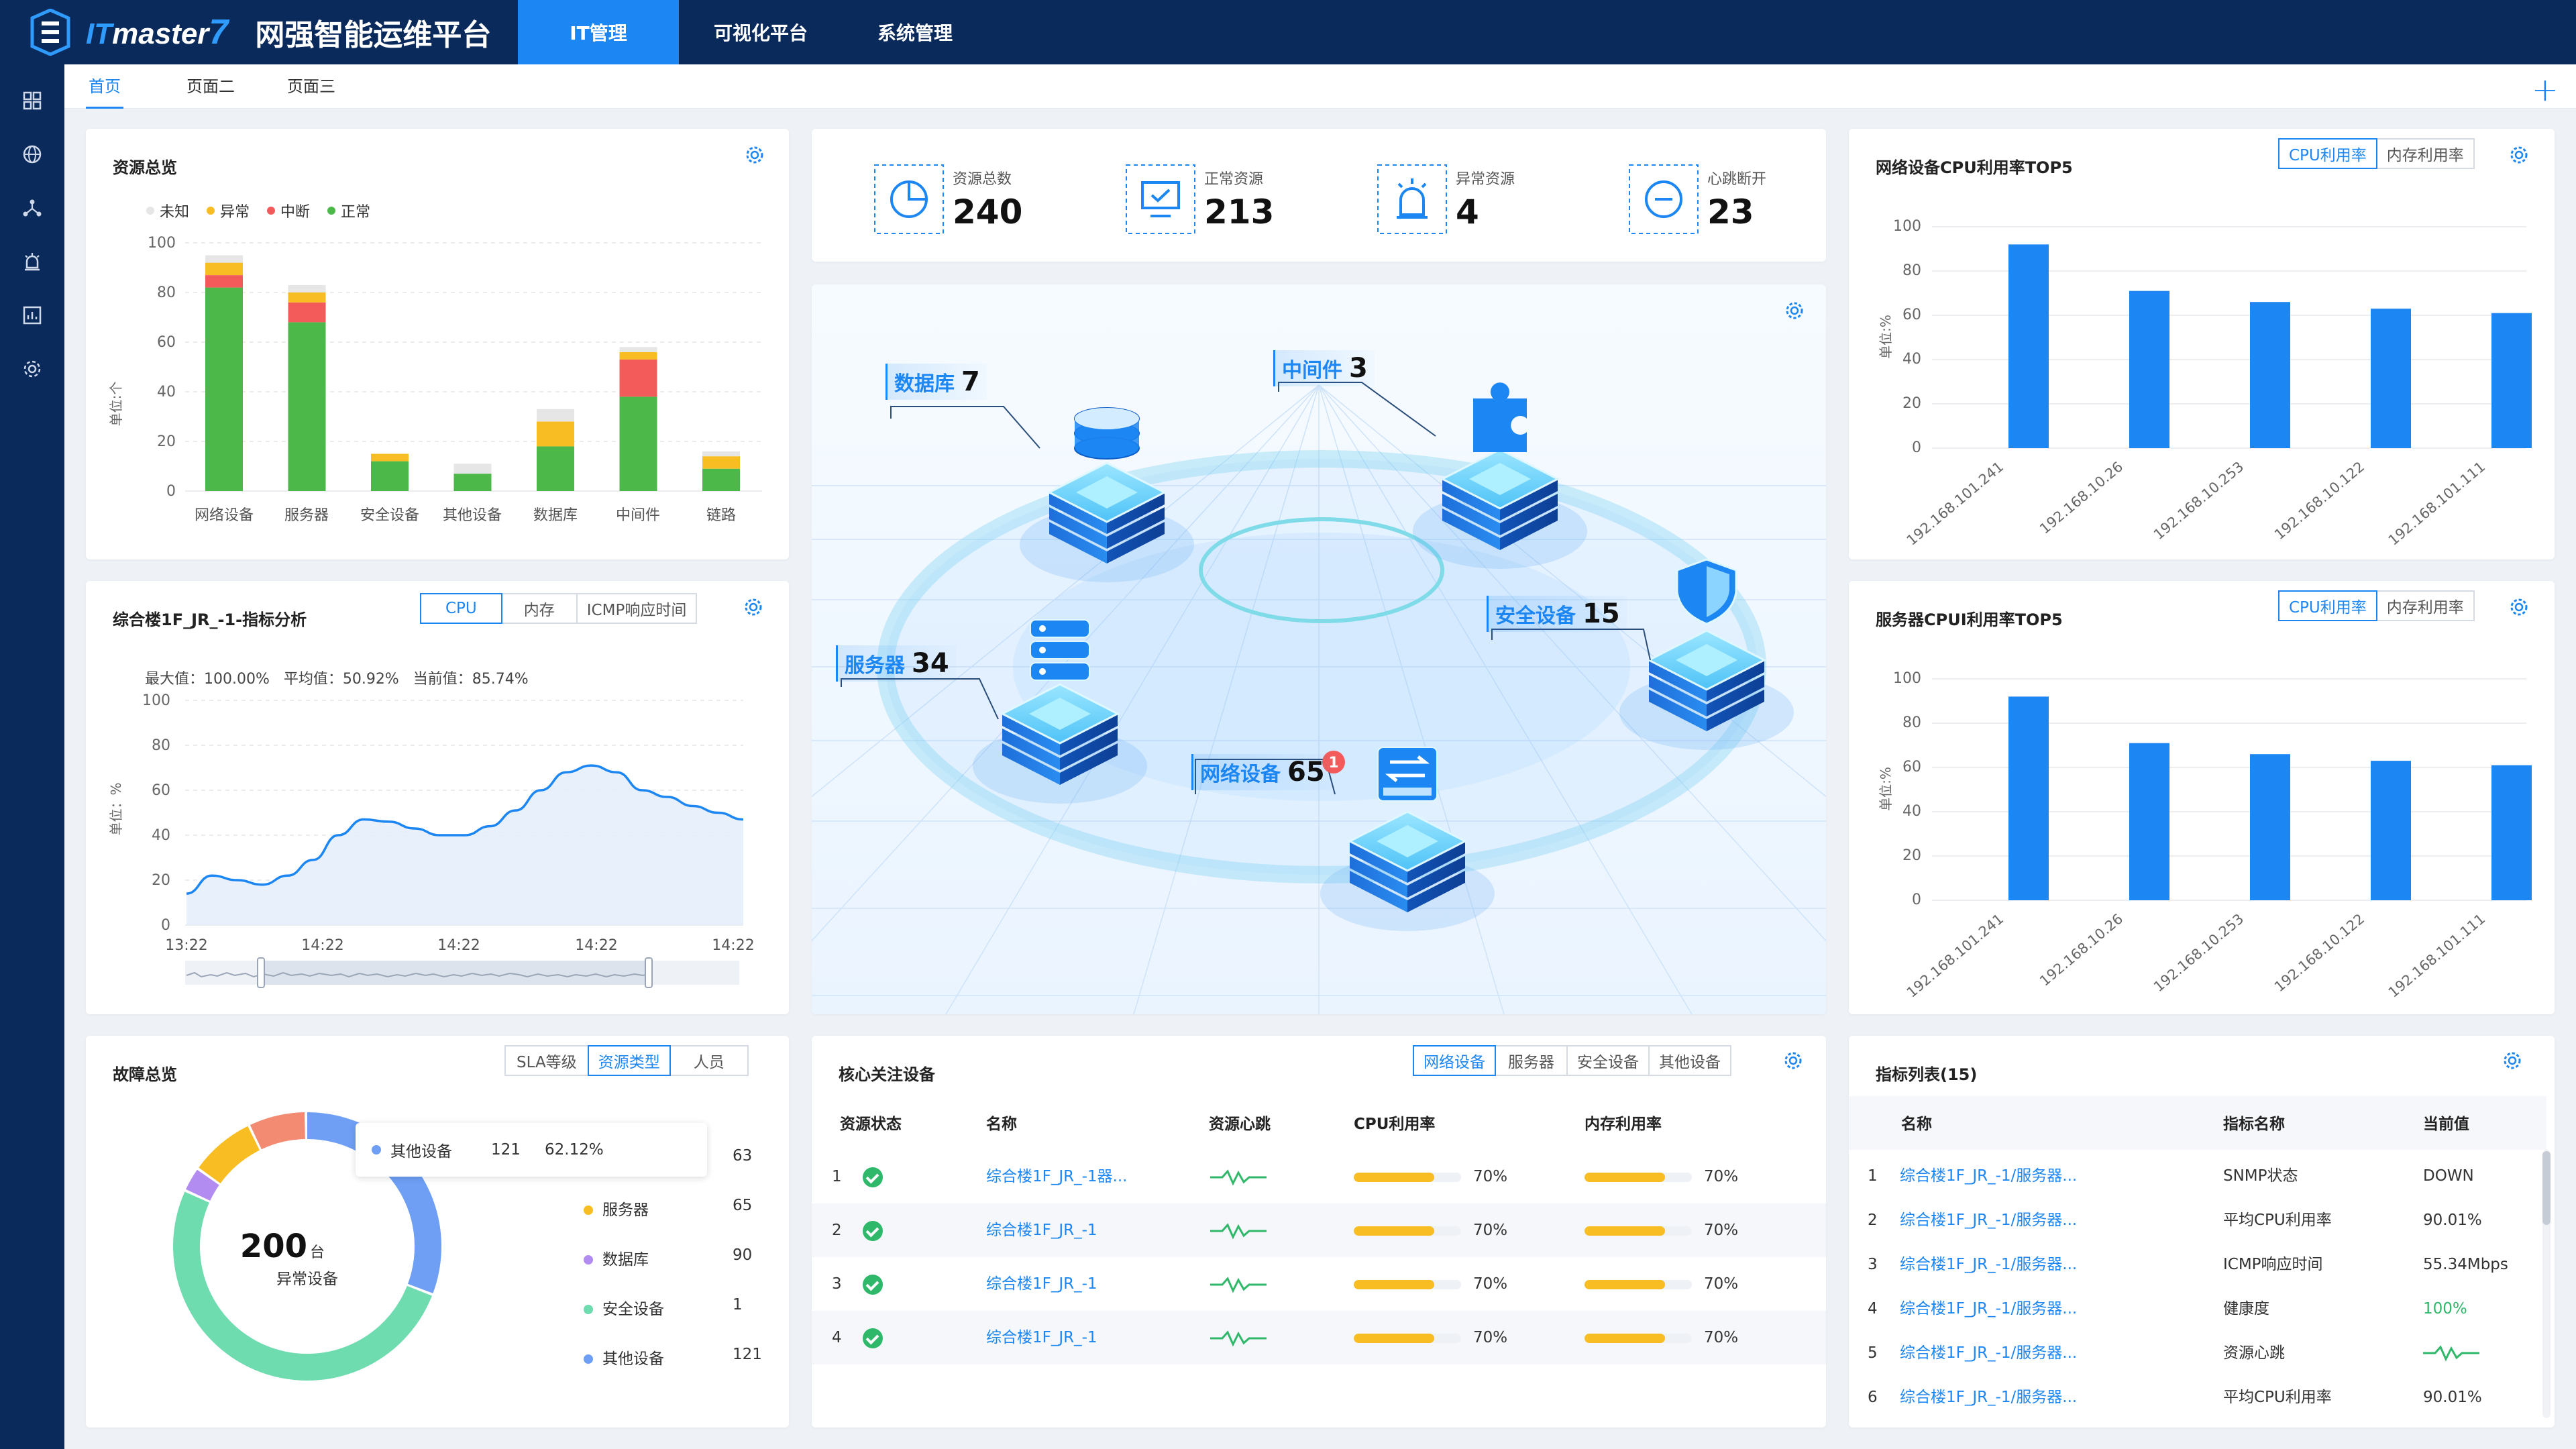 The image size is (2576, 1449). What do you see at coordinates (348, 210) in the screenshot?
I see `legend-item: 正常` at bounding box center [348, 210].